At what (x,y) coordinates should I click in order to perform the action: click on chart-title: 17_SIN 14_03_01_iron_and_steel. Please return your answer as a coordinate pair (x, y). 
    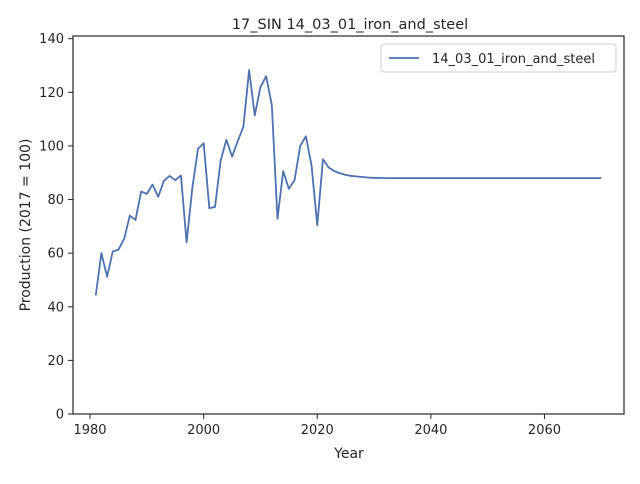
    Looking at the image, I should click on (350, 25).